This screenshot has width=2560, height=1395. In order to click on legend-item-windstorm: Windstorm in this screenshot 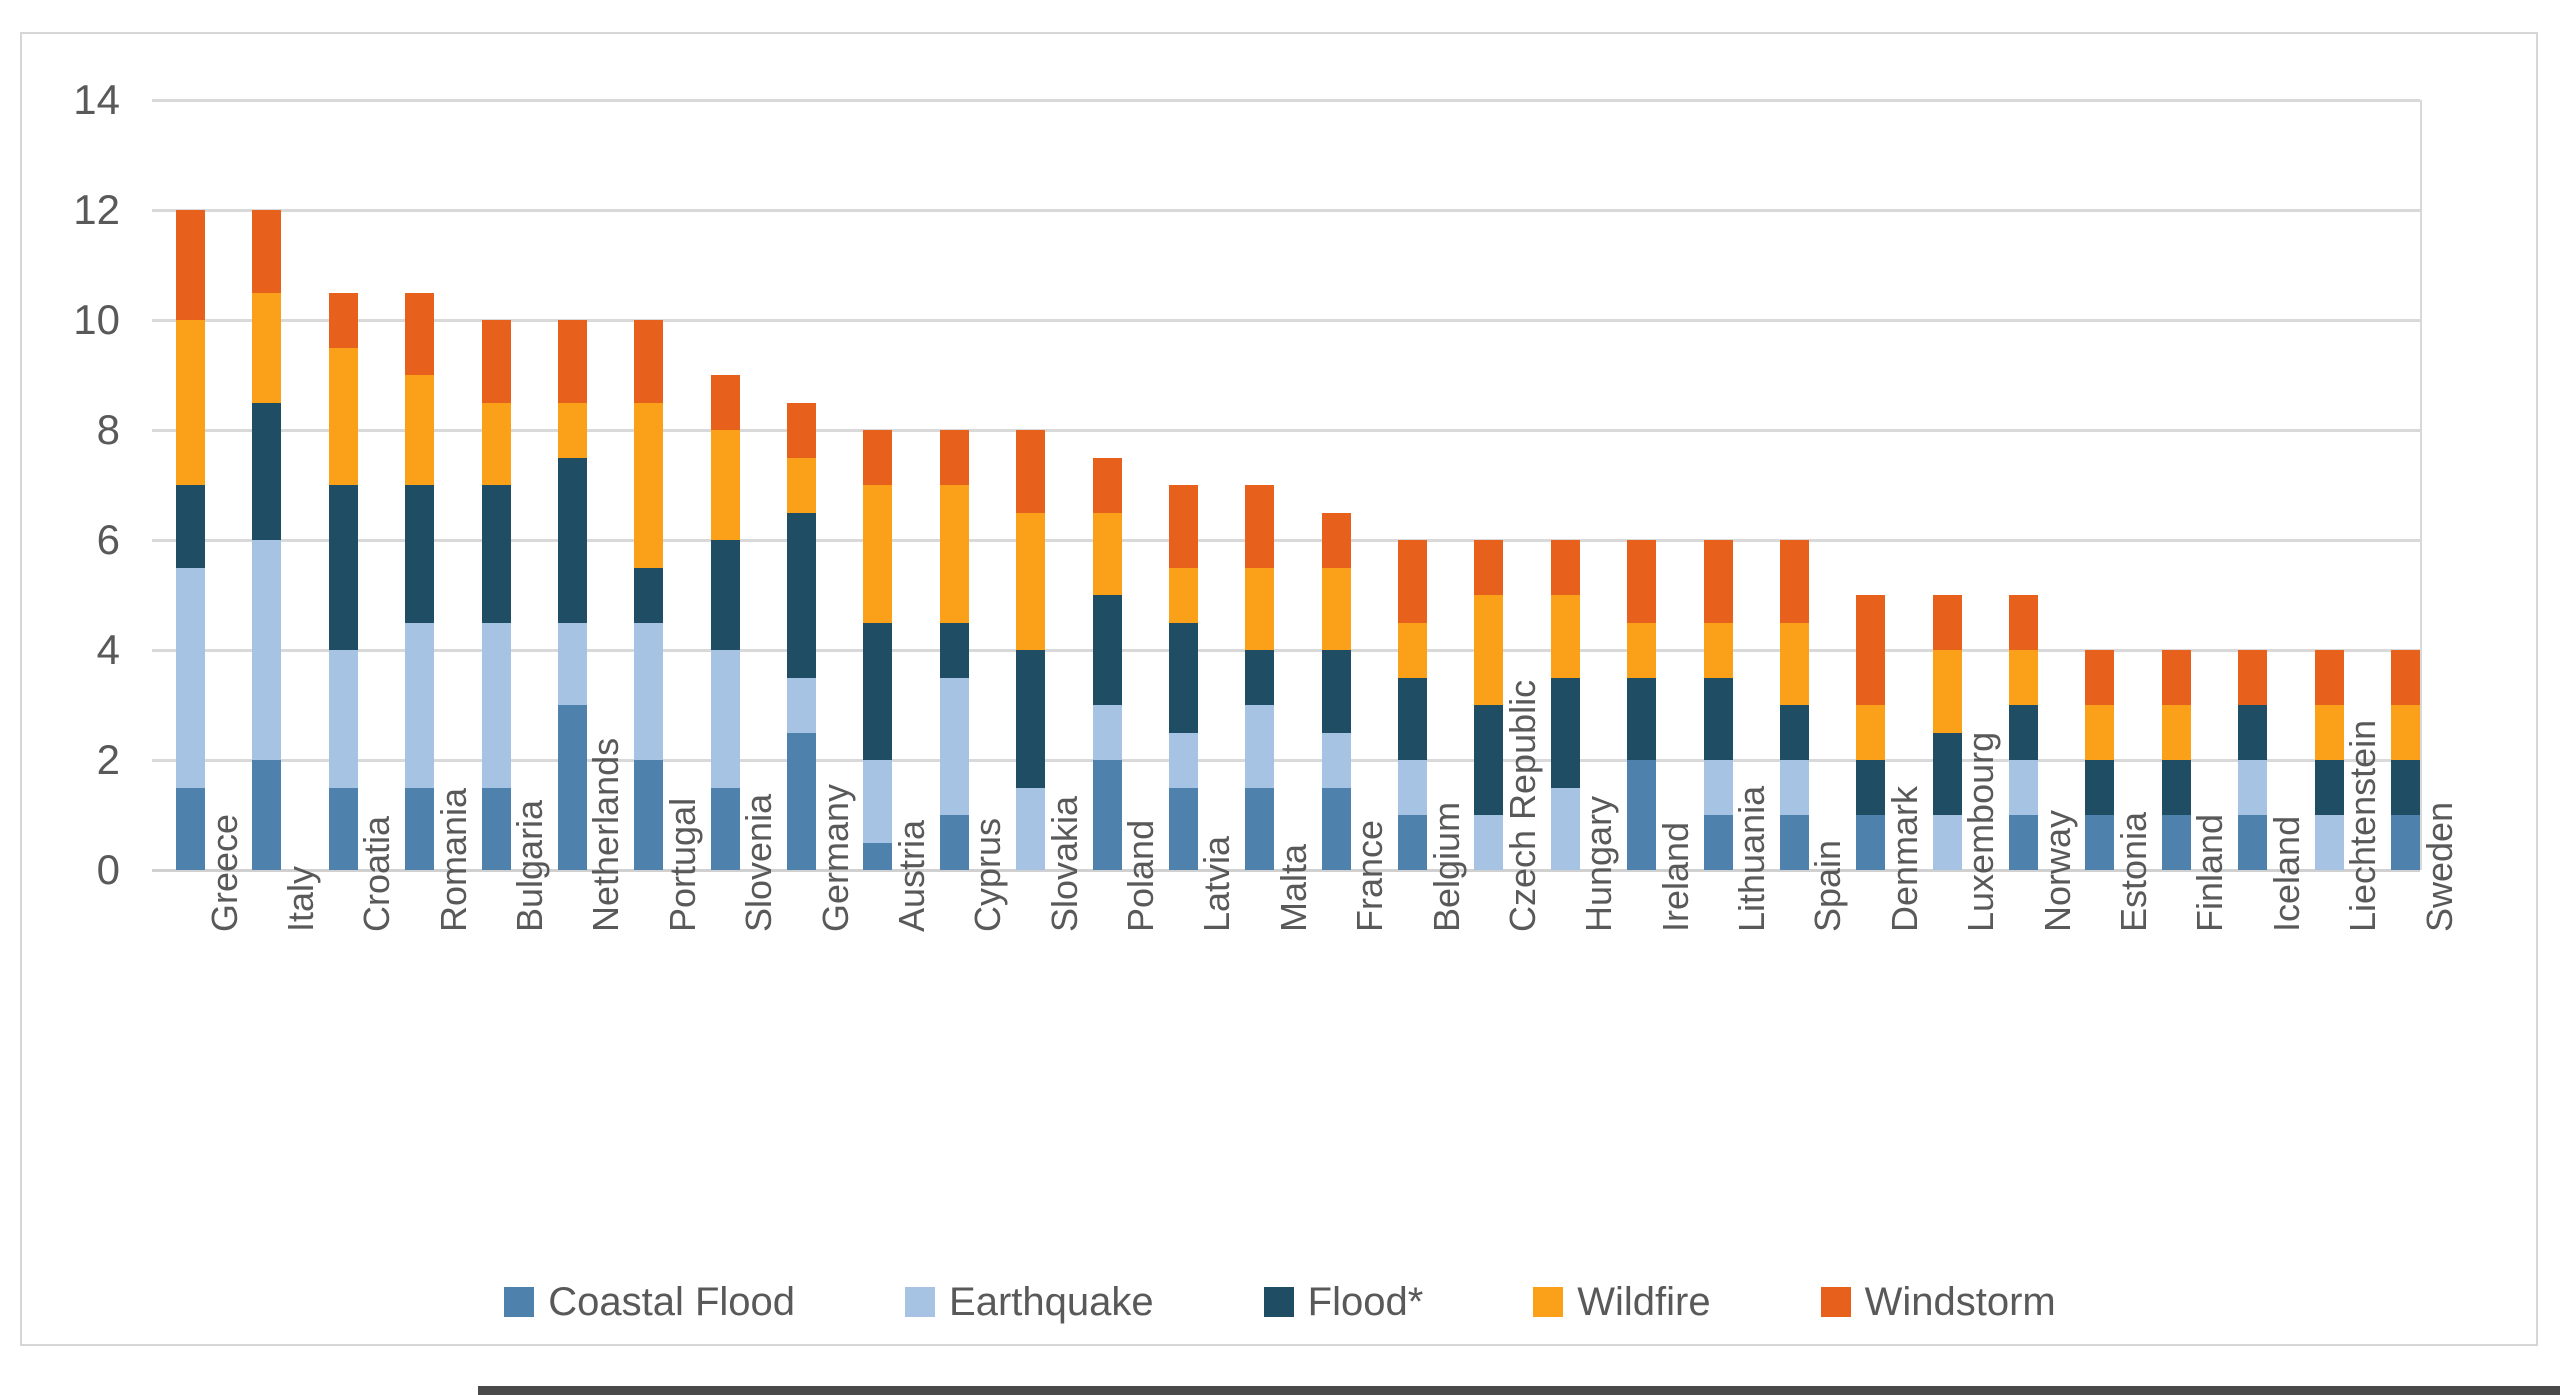, I will do `click(1938, 1302)`.